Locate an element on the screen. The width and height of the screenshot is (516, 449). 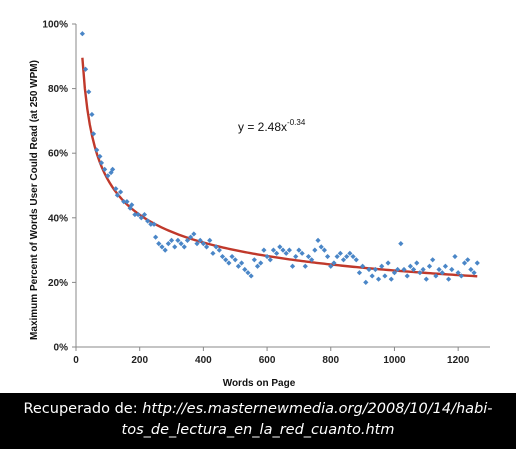
caption-url-part-2: tos_de_lectura_en_la_red_cuanto.htm is located at coordinates (258, 430).